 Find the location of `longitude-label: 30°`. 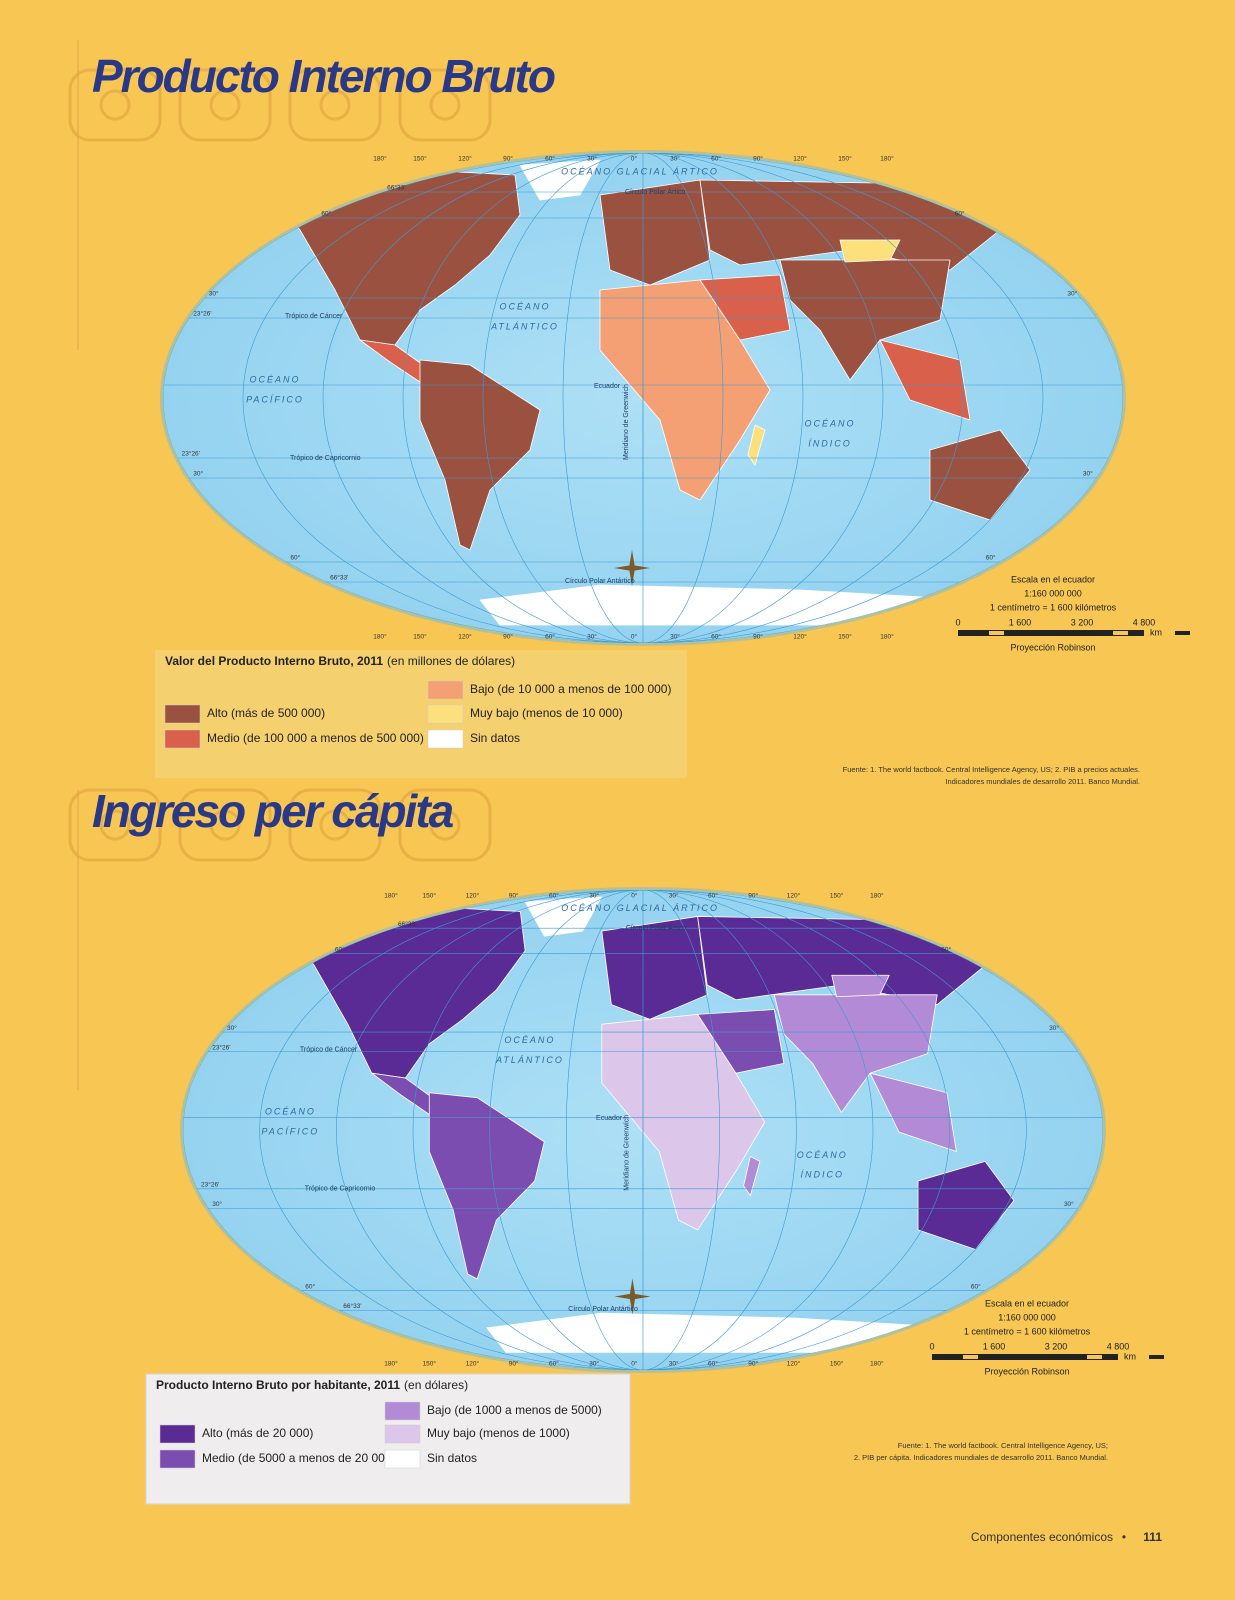

longitude-label: 30° is located at coordinates (675, 159).